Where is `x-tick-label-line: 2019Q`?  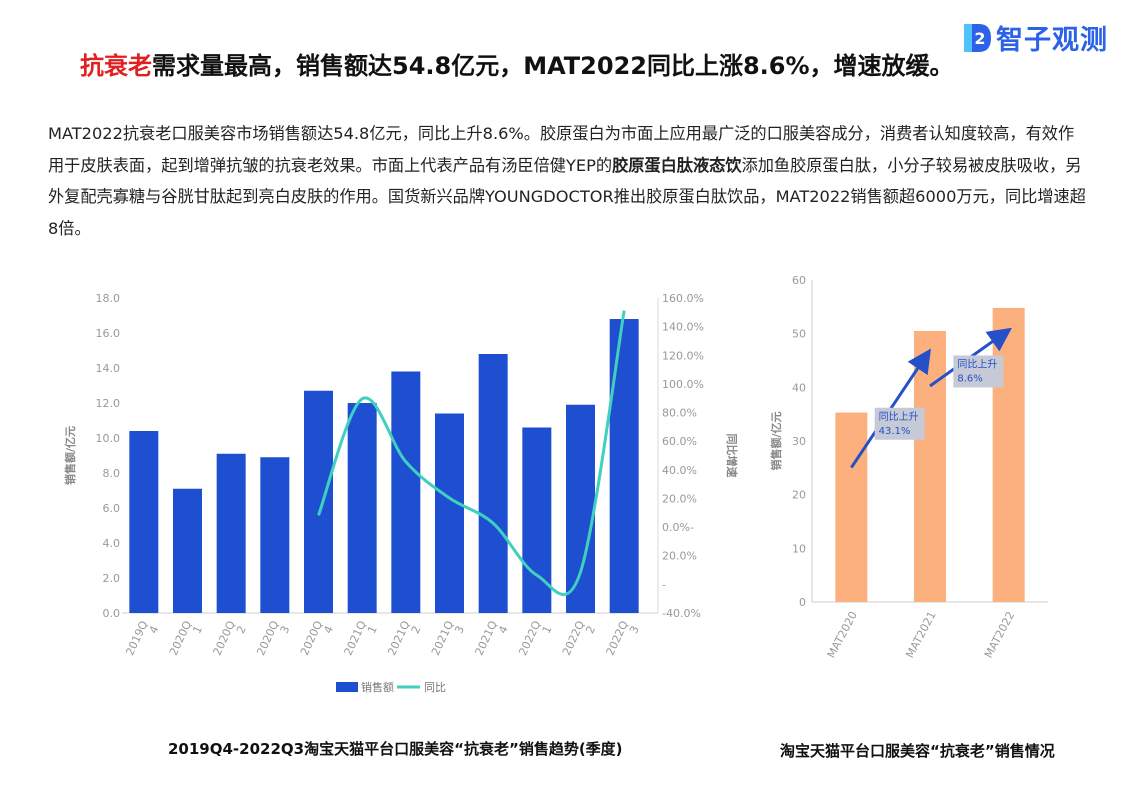 x-tick-label-line: 2019Q is located at coordinates (136, 637).